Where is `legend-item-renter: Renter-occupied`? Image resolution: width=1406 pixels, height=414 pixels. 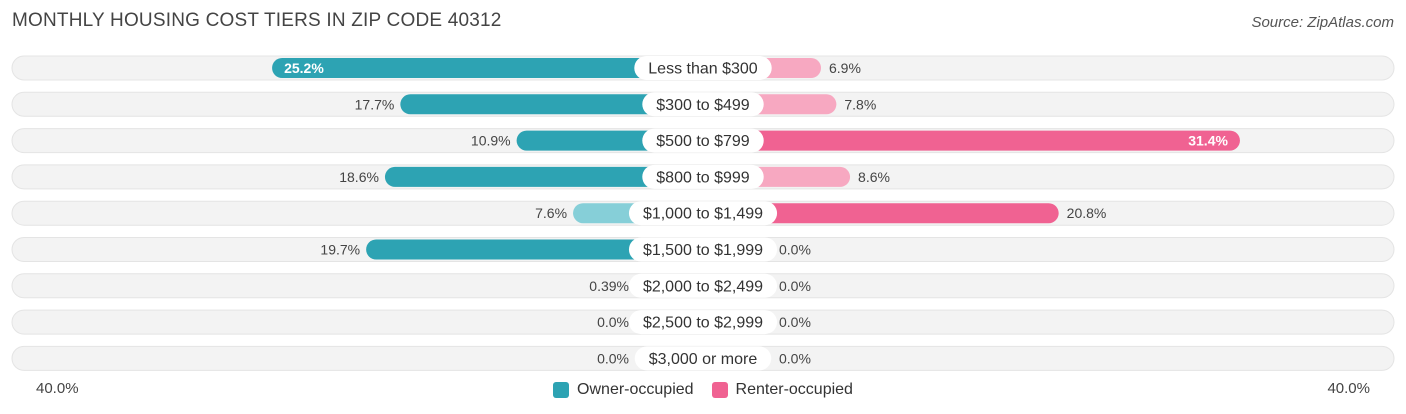
legend-item-renter: Renter-occupied is located at coordinates (782, 390).